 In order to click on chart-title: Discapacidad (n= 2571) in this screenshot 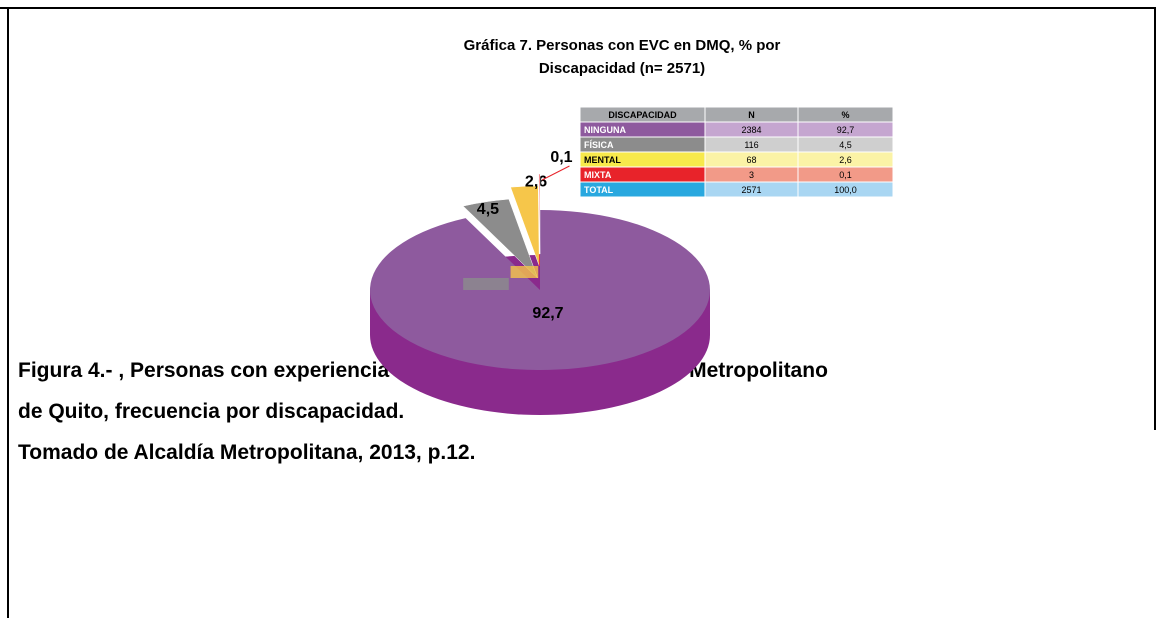, I will do `click(622, 68)`.